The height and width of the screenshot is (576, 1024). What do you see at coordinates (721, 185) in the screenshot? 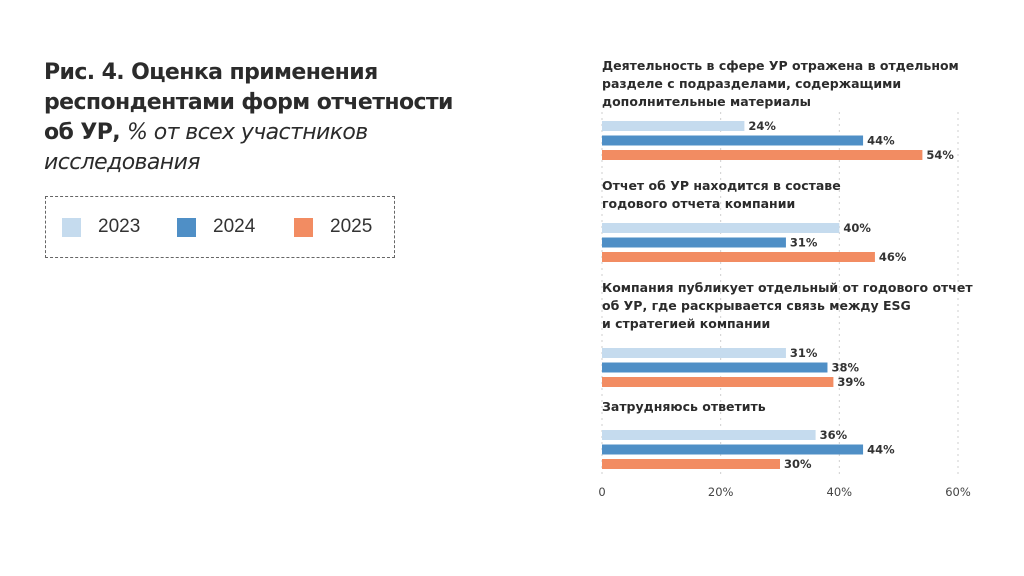
I see `category-label: Отчет об УР находится в составе` at bounding box center [721, 185].